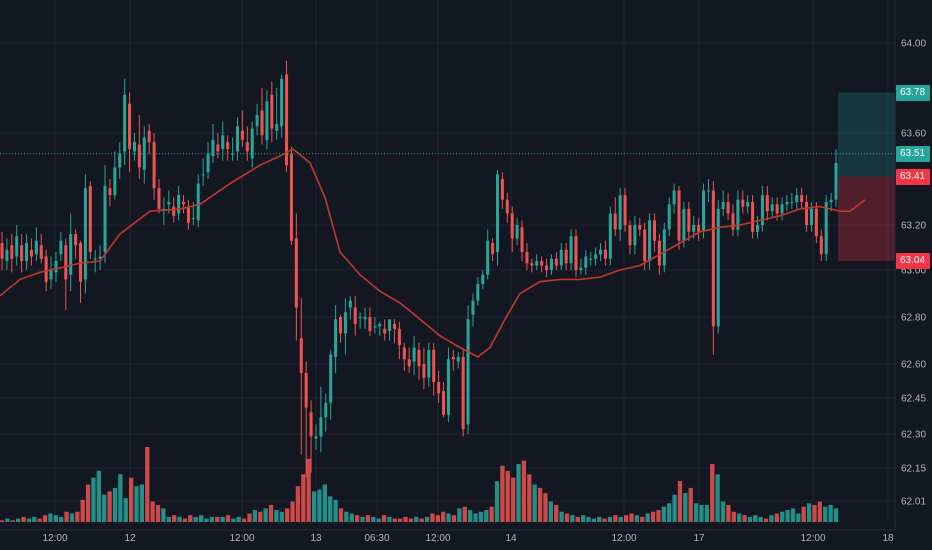  Describe the element at coordinates (866, 176) in the screenshot. I see `position-boxes` at that location.